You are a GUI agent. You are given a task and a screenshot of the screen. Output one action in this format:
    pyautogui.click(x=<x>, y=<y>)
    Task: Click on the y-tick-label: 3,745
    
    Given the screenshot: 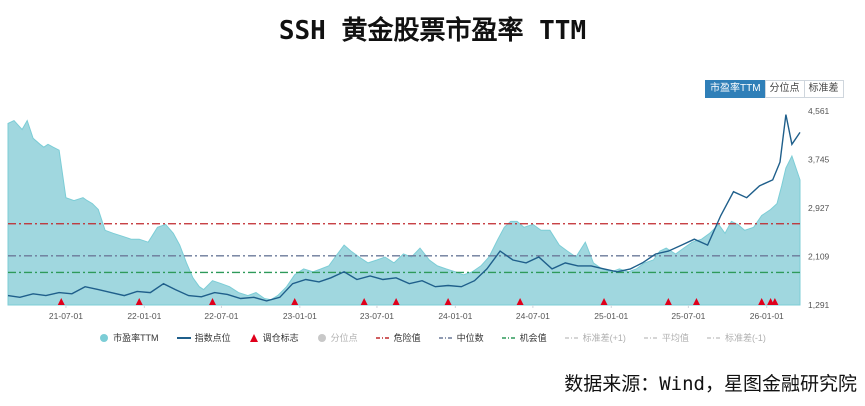 What is the action you would take?
    pyautogui.click(x=819, y=159)
    